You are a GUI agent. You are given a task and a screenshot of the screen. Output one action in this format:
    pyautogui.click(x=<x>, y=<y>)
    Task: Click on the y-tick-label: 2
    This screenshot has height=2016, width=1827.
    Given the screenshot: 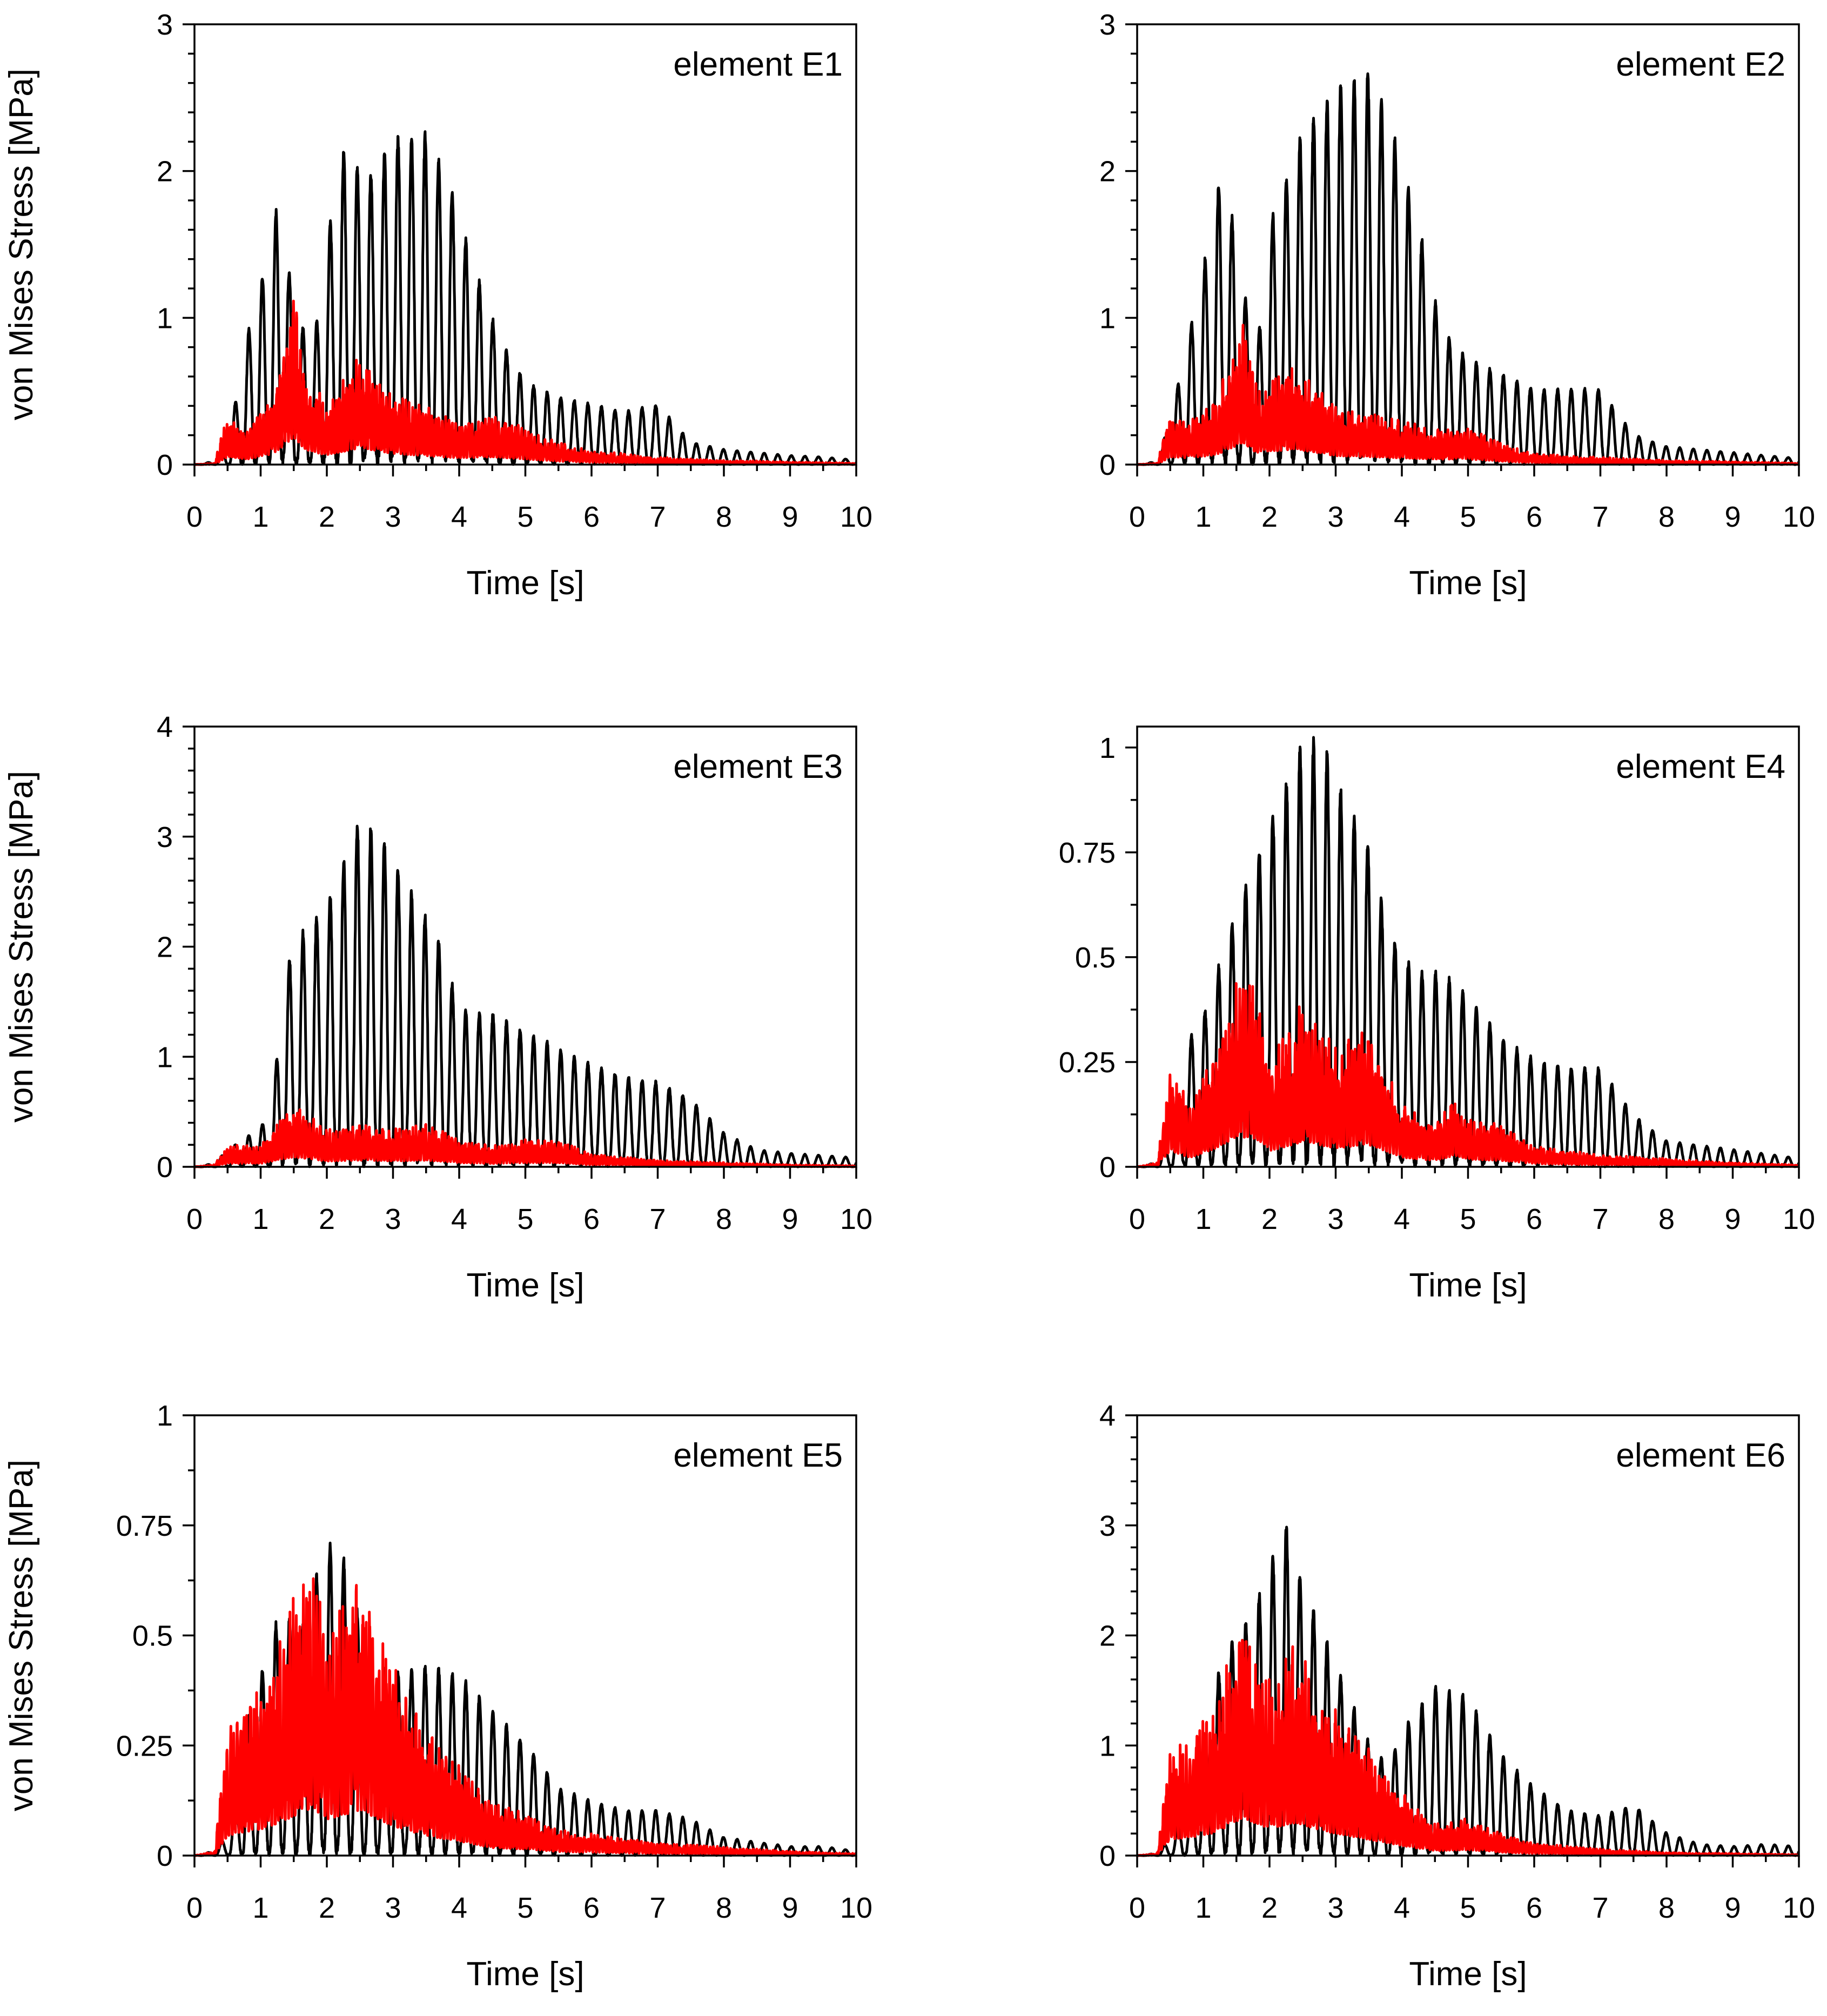 What is the action you would take?
    pyautogui.click(x=1107, y=1636)
    